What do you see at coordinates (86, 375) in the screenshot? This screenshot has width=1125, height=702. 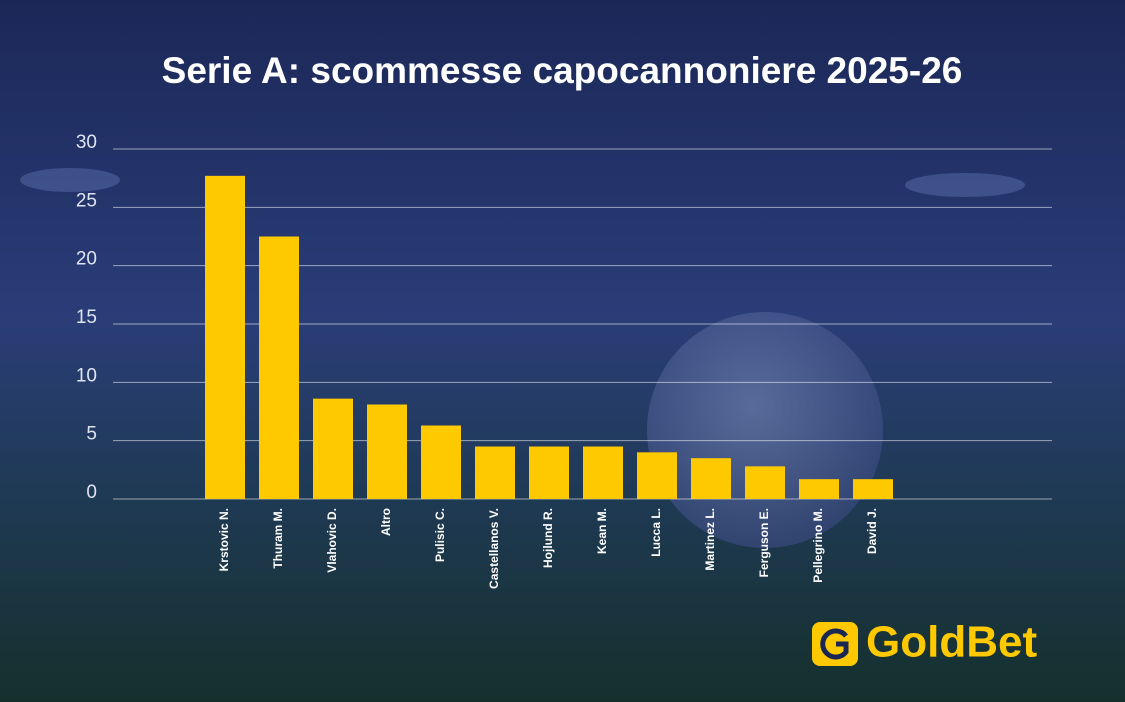 I see `y-tick-label: 10` at bounding box center [86, 375].